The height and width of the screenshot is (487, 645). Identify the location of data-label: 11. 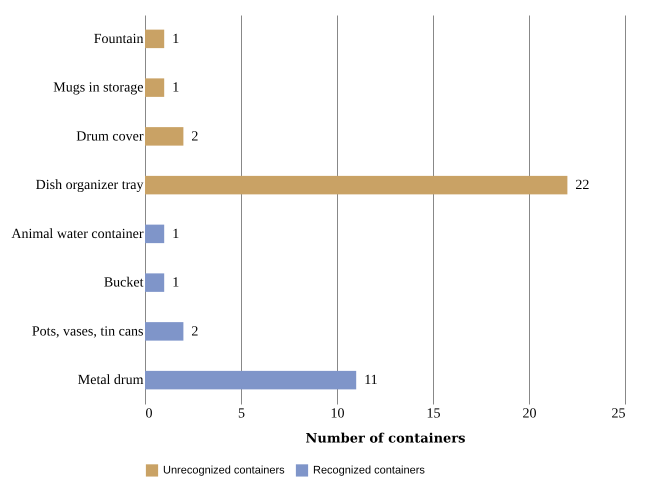
(371, 380).